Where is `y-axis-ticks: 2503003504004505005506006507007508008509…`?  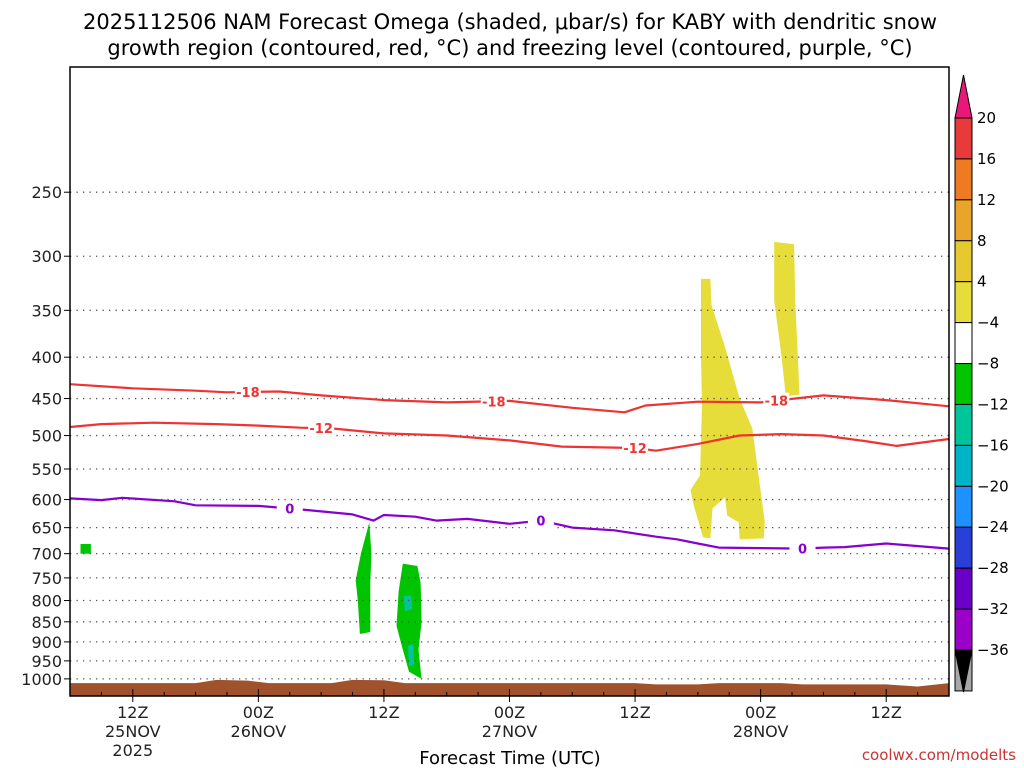 y-axis-ticks: 2503003504004505005506006507007508008509… is located at coordinates (45, 436).